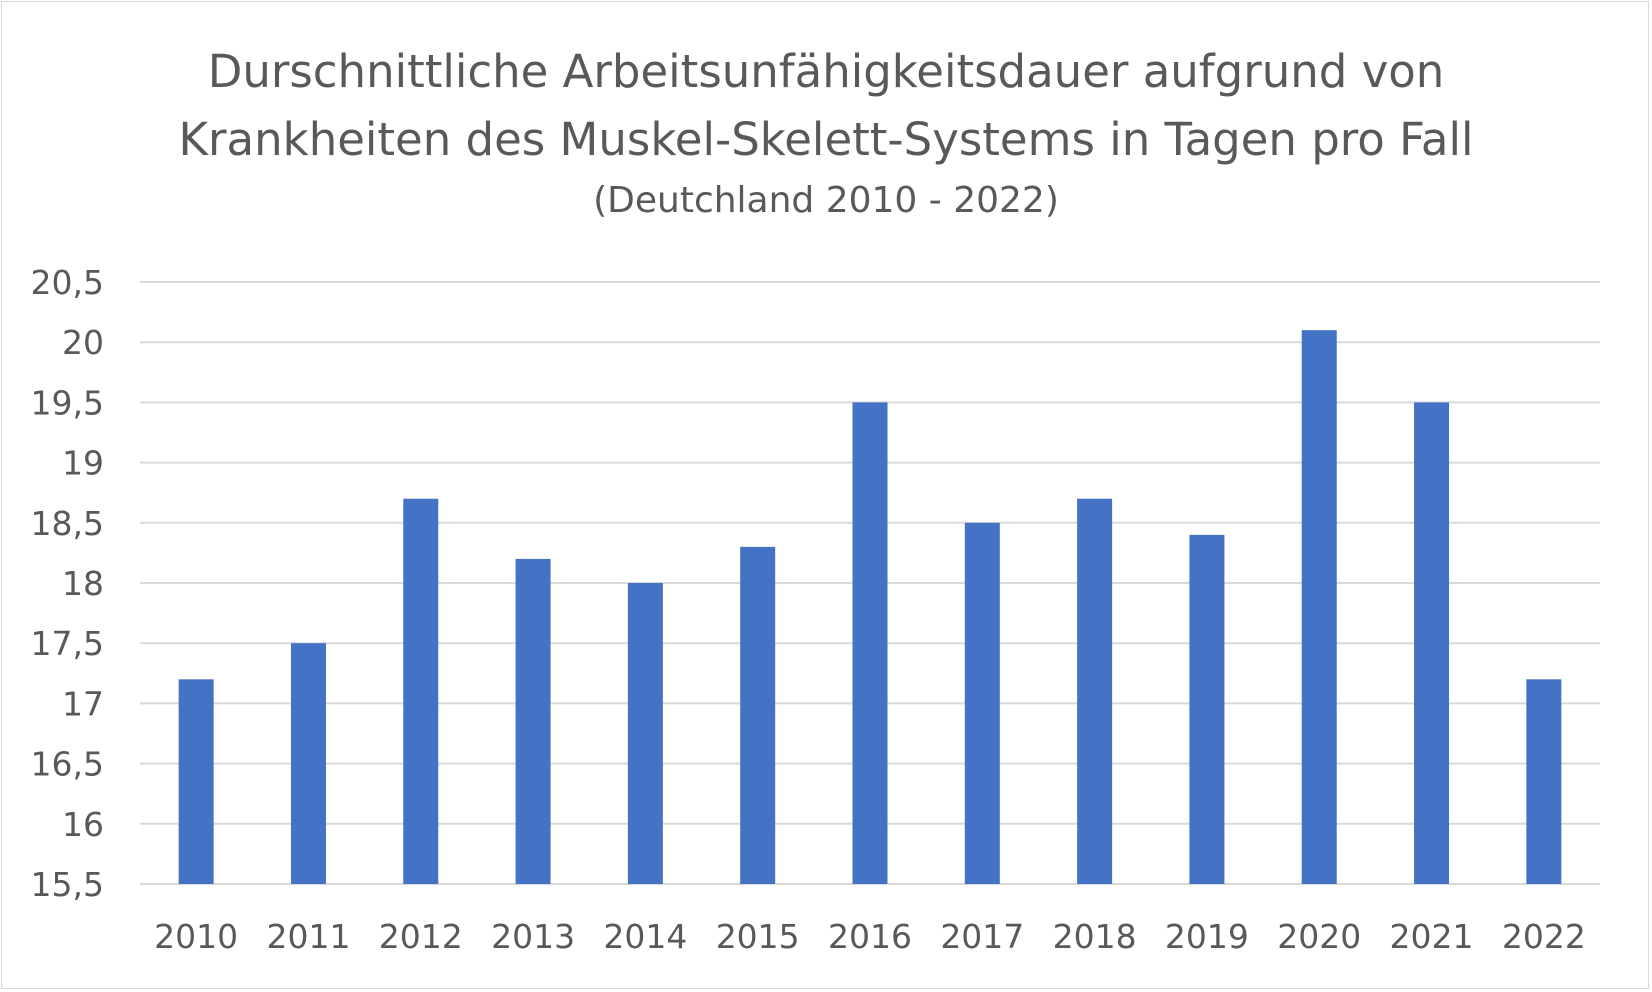 The image size is (1652, 992). What do you see at coordinates (870, 643) in the screenshot?
I see `bar-2016` at bounding box center [870, 643].